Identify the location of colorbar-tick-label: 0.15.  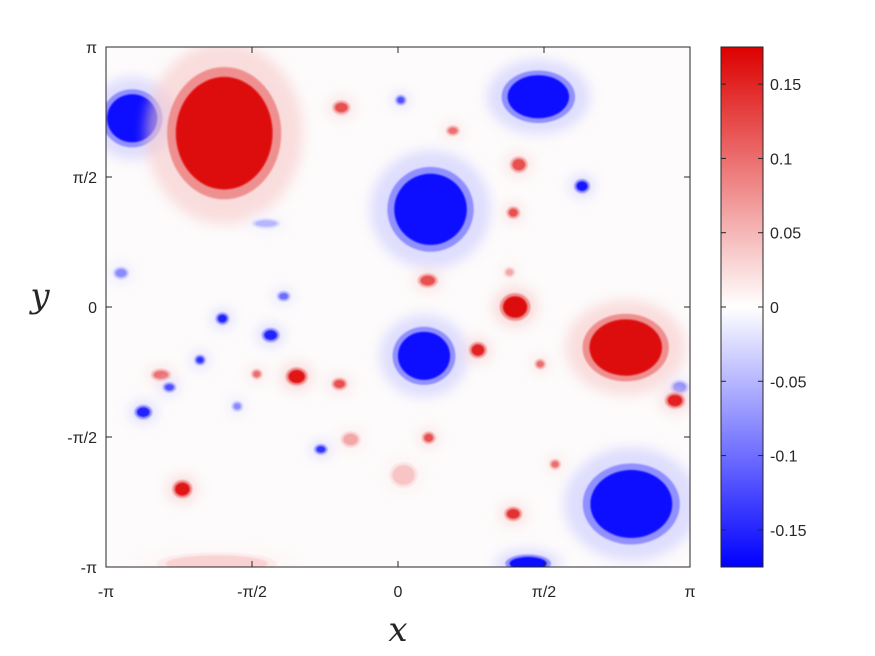
(785, 85).